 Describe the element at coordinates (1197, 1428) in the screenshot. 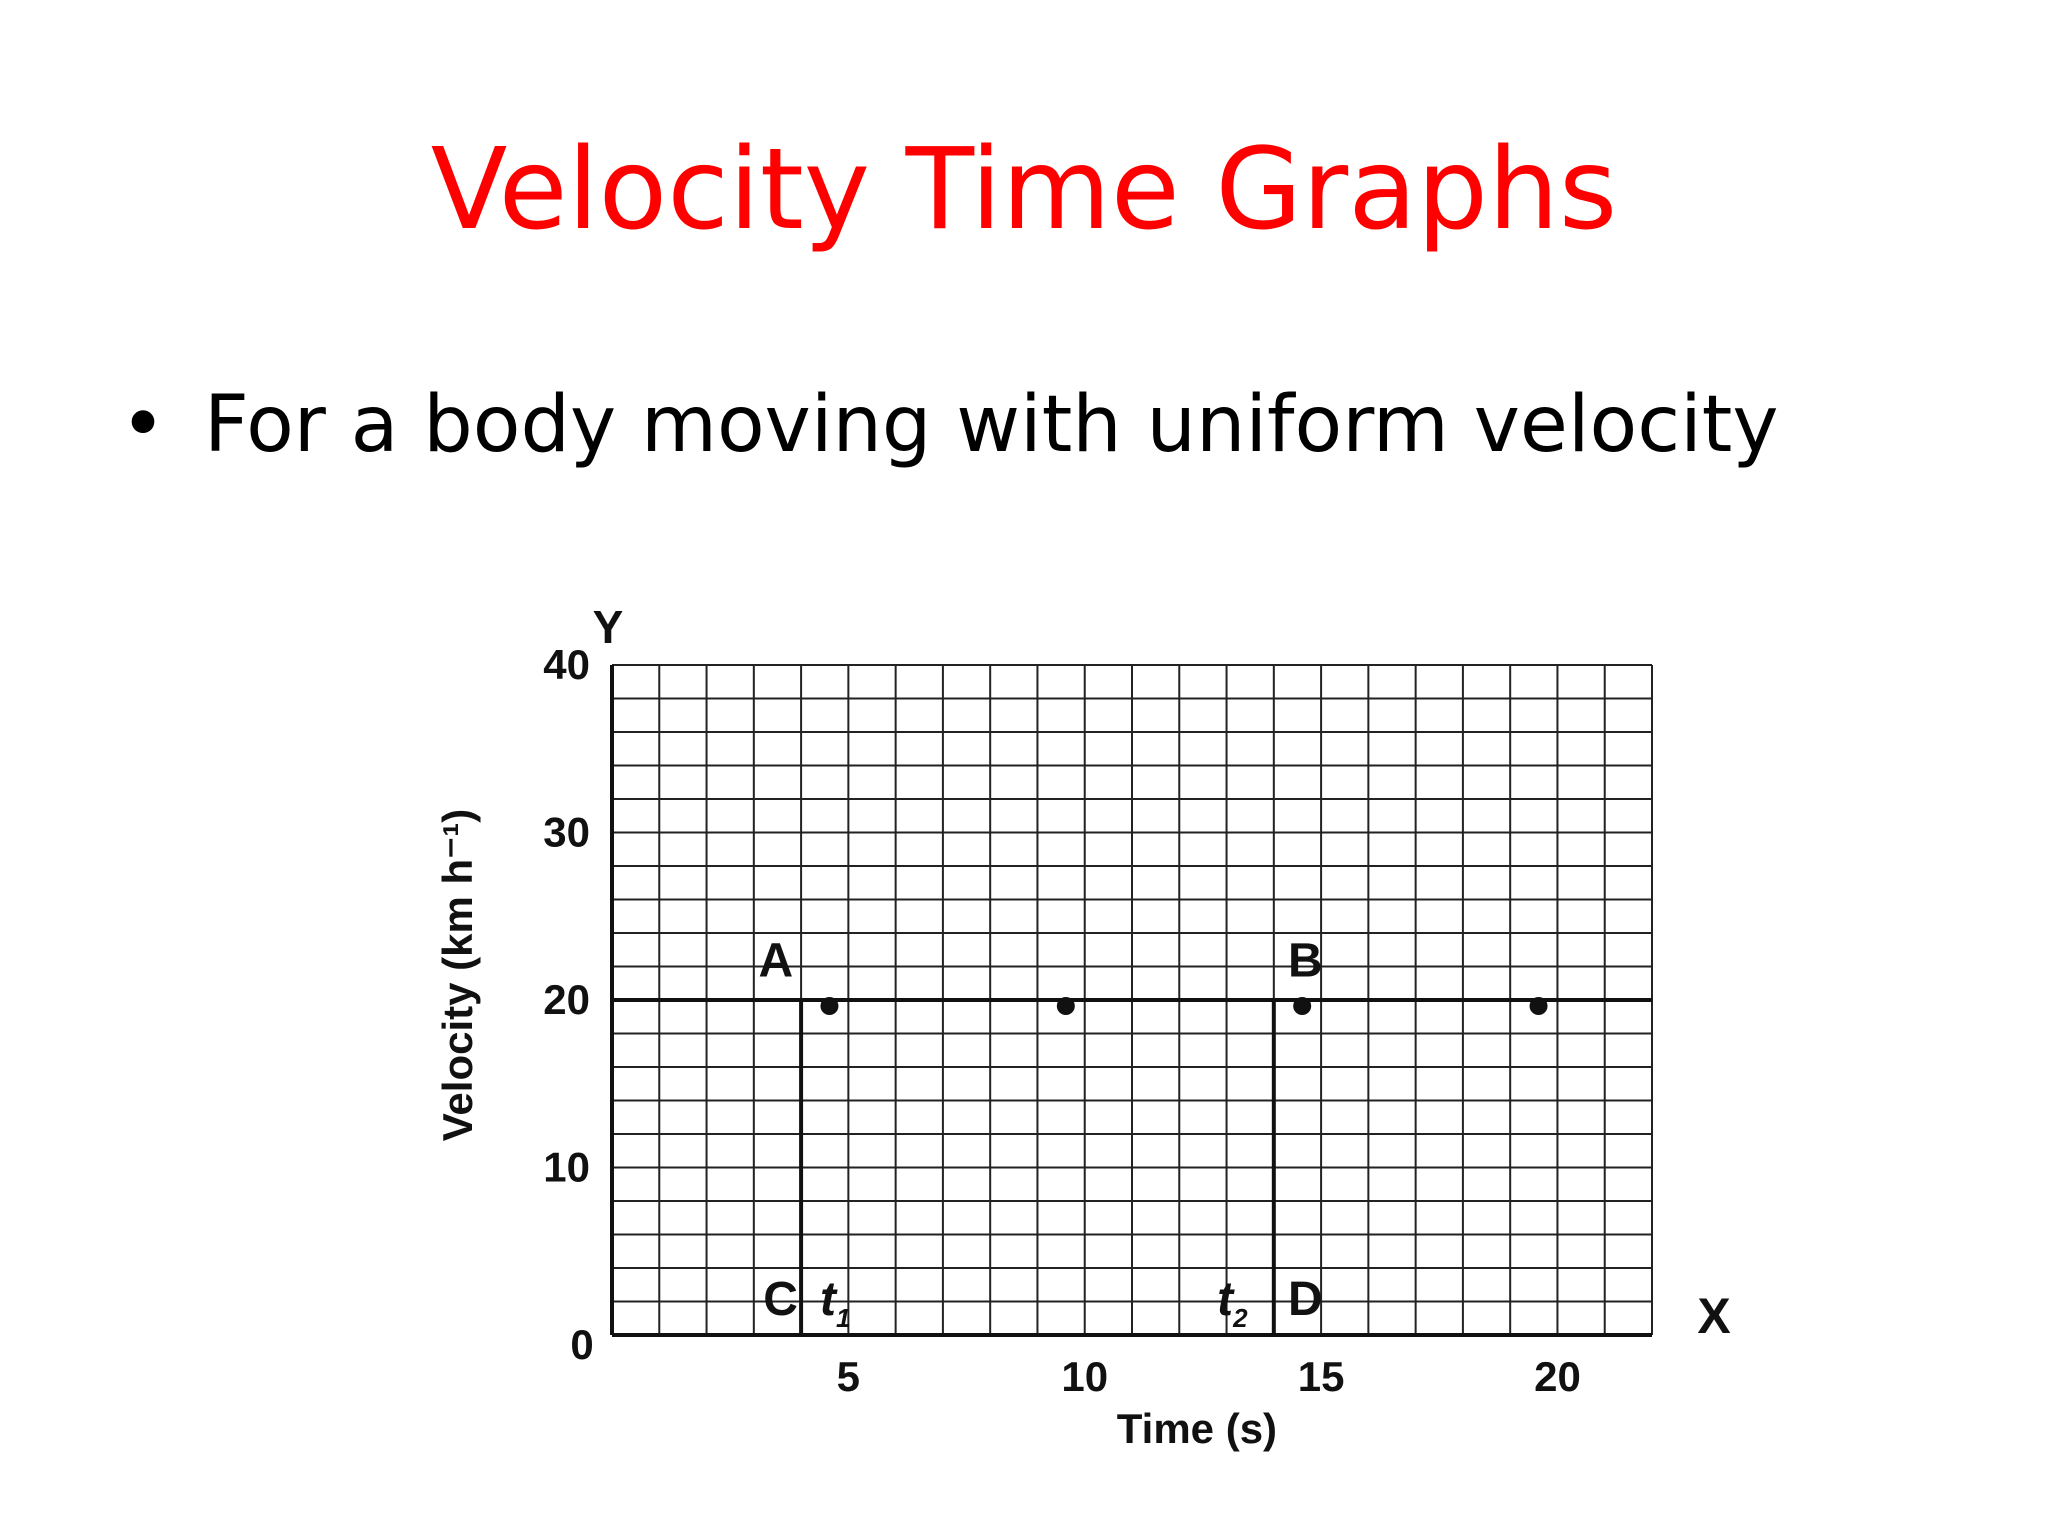

I see `x-axis-title: Time (s)` at that location.